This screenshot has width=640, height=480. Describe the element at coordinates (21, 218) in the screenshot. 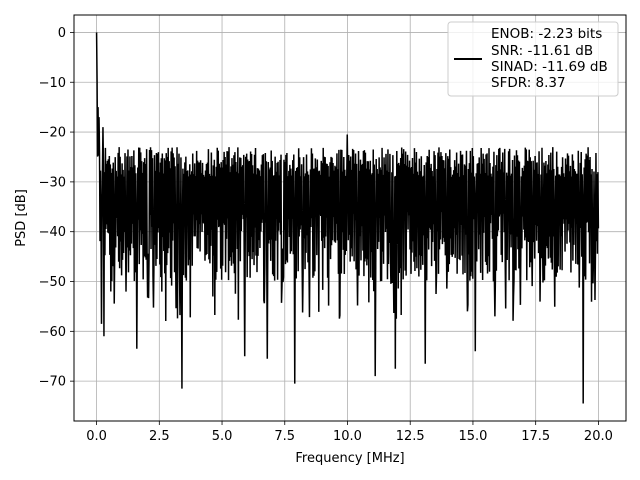

I see `y-axis-label: PSD [dB]` at that location.